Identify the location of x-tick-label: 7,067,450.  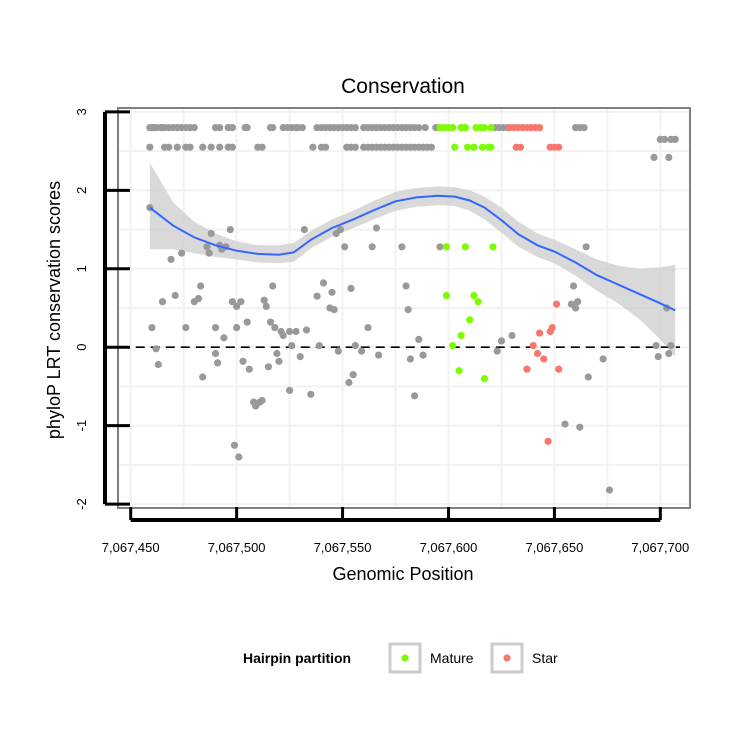
(131, 547).